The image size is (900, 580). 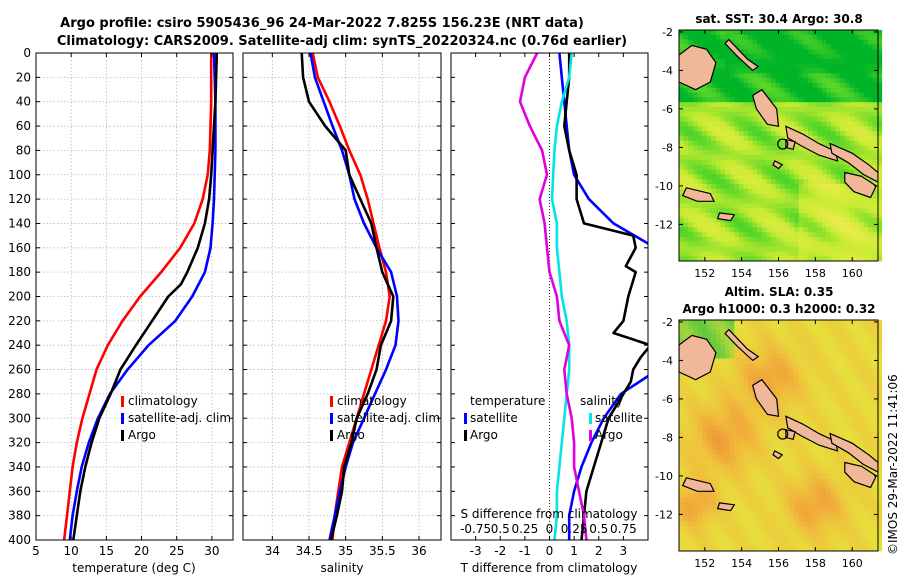 I want to click on x-tick-label: 36, so click(x=418, y=551).